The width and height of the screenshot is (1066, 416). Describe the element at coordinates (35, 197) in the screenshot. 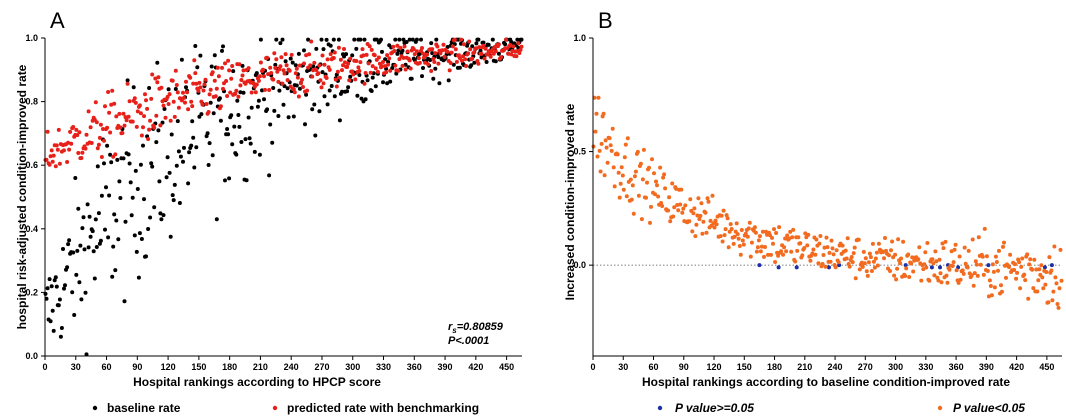

I see `panel-a-y-ticks: 0.0 0.2 0.4 0.6 0.8 1.0` at that location.